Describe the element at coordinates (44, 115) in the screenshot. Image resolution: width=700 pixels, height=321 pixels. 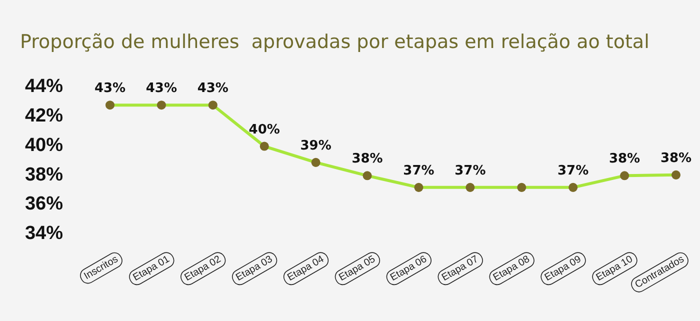
I see `y-tick-label: 42%` at that location.